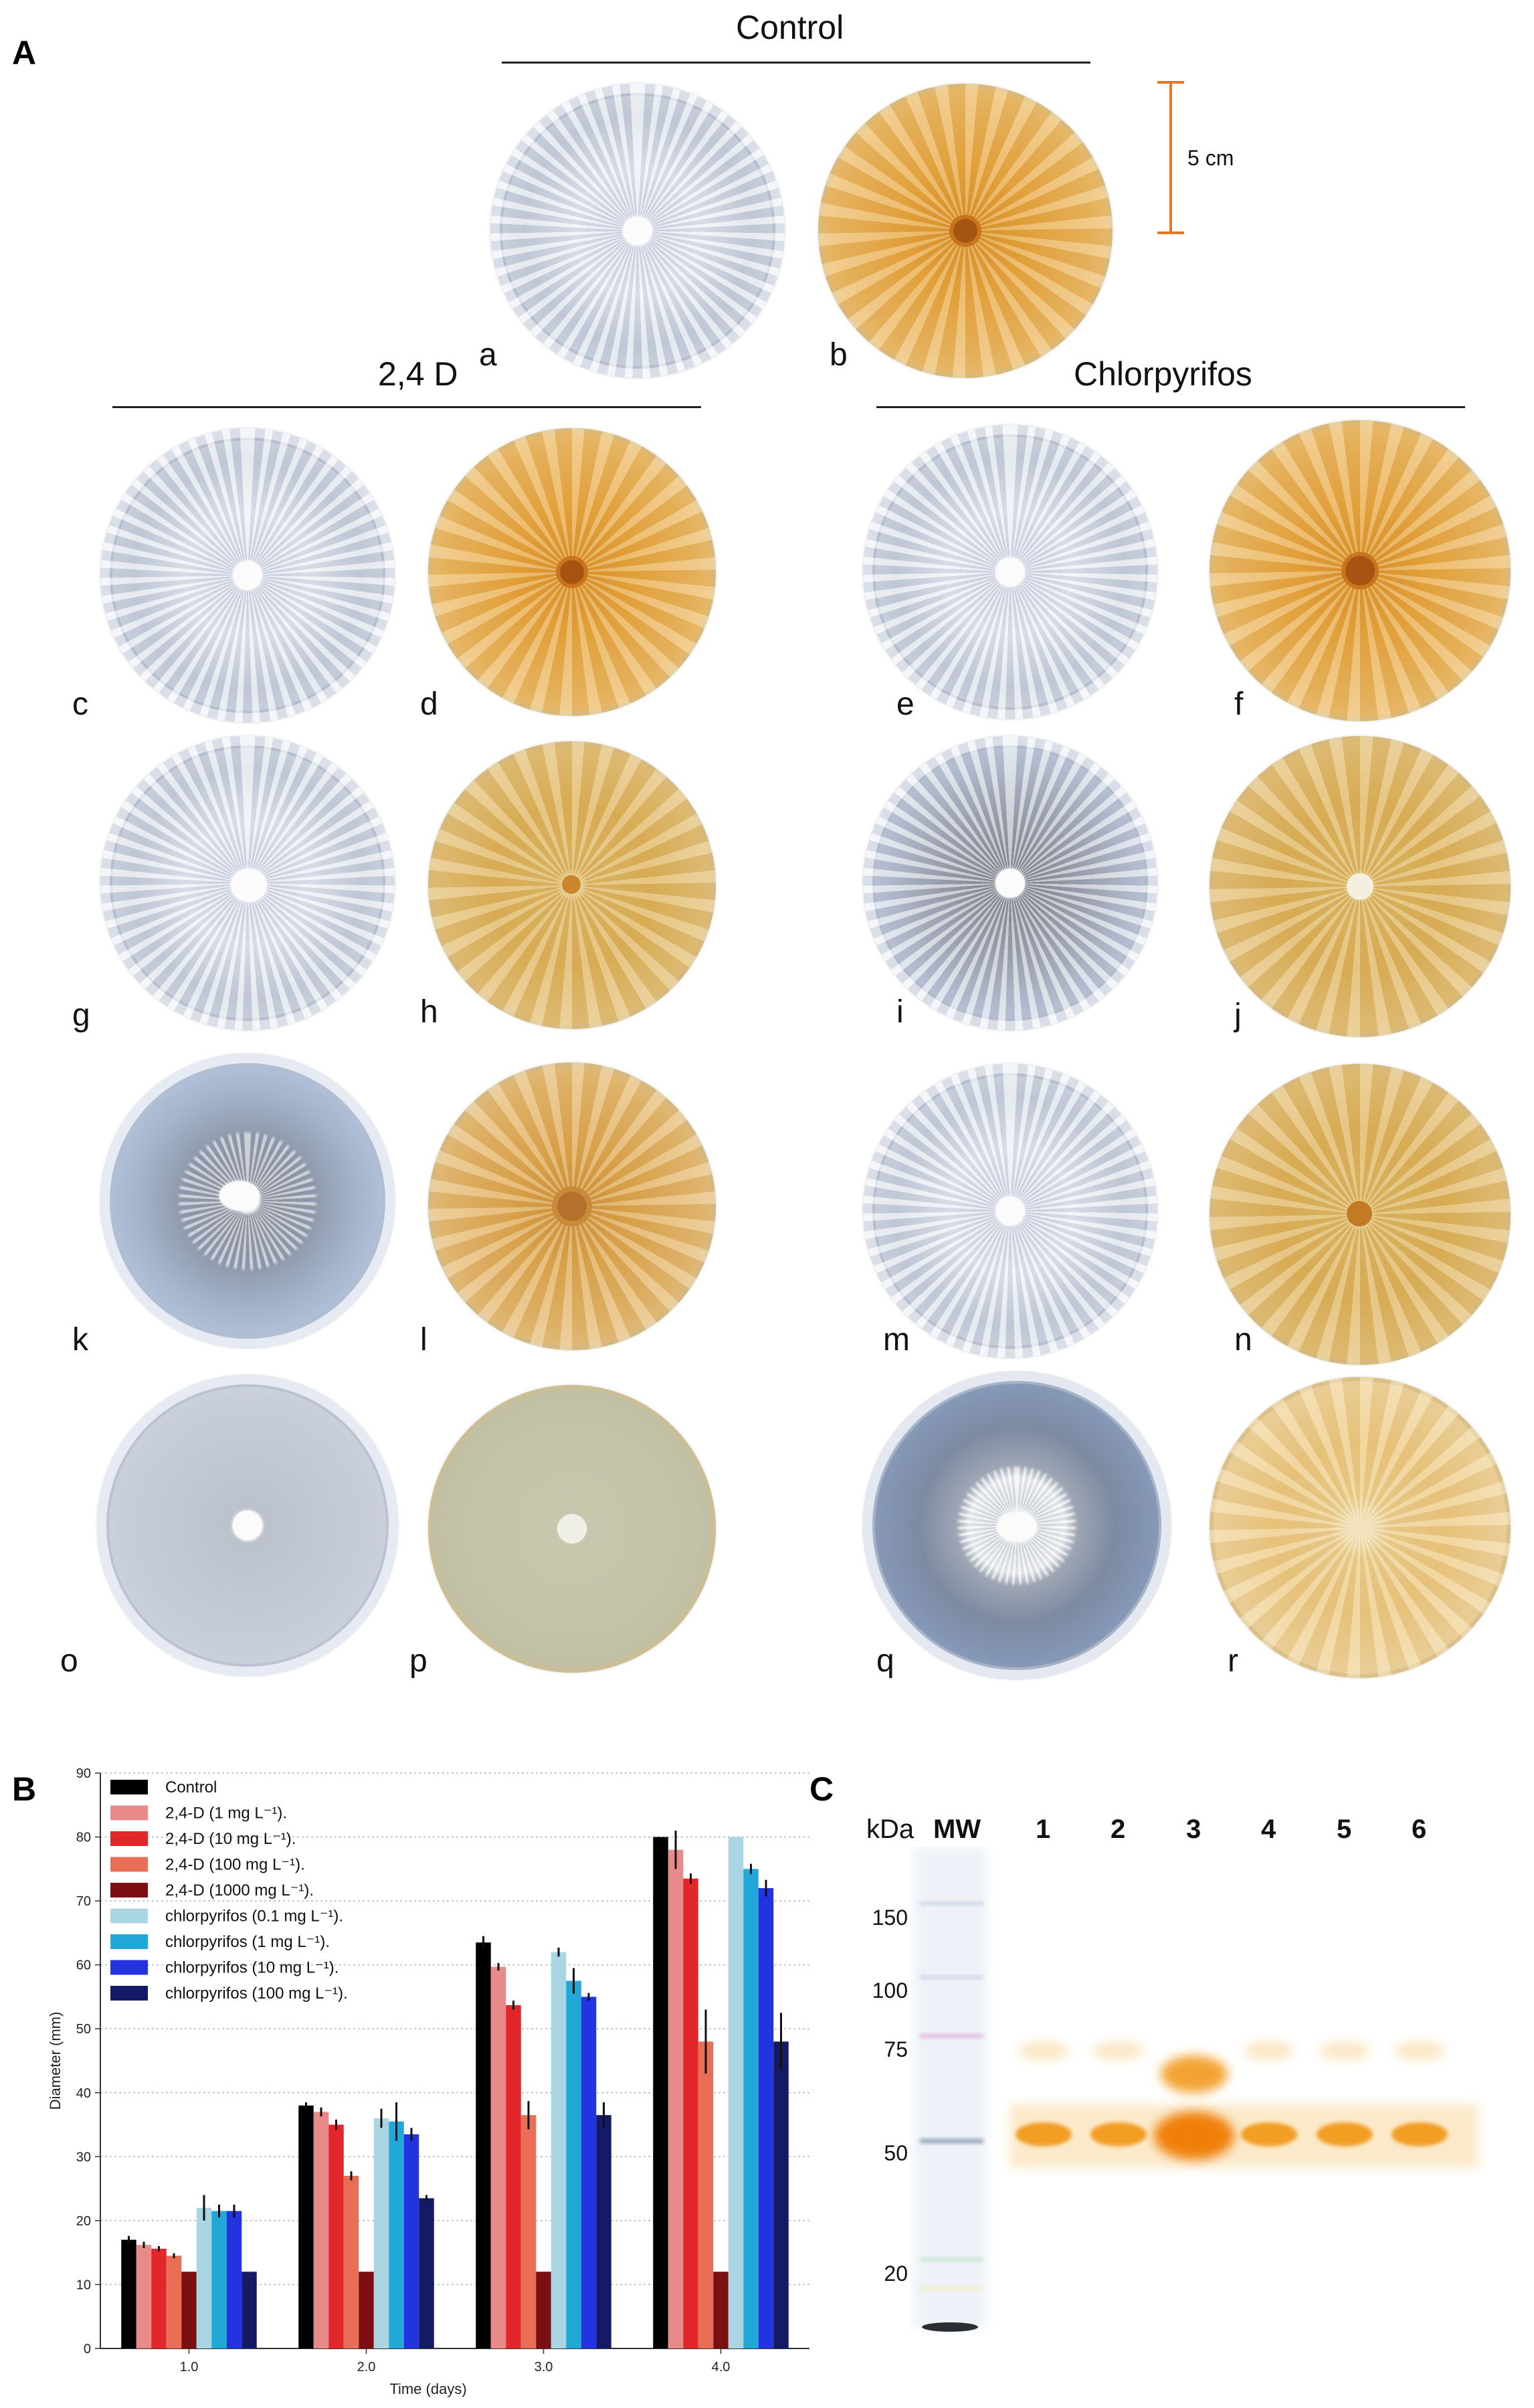 The width and height of the screenshot is (1534, 2408). Describe the element at coordinates (427, 2389) in the screenshot. I see `x-axis-label: Time (days)` at that location.